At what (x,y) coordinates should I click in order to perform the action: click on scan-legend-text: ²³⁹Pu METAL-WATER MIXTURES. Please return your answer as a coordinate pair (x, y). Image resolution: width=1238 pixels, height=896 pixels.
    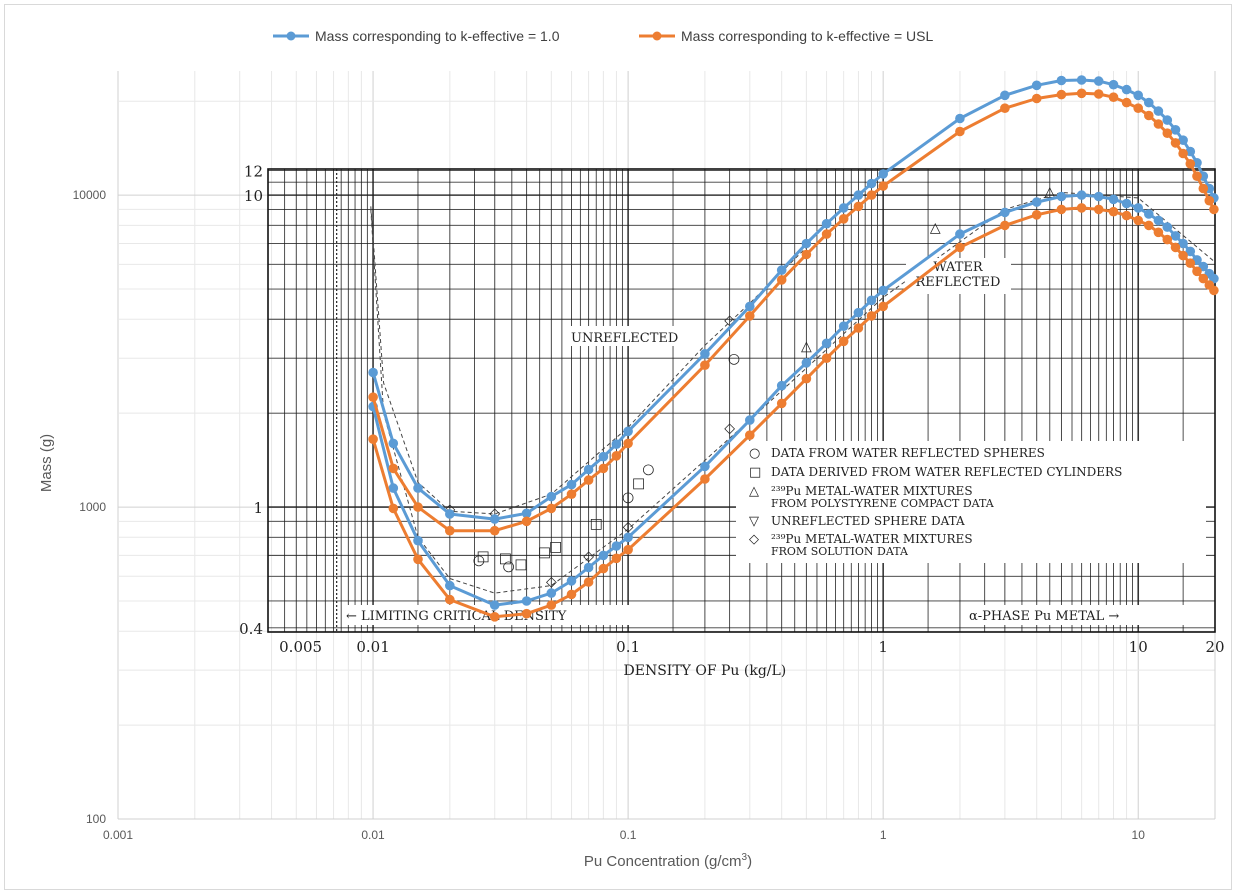
    Looking at the image, I should click on (872, 491).